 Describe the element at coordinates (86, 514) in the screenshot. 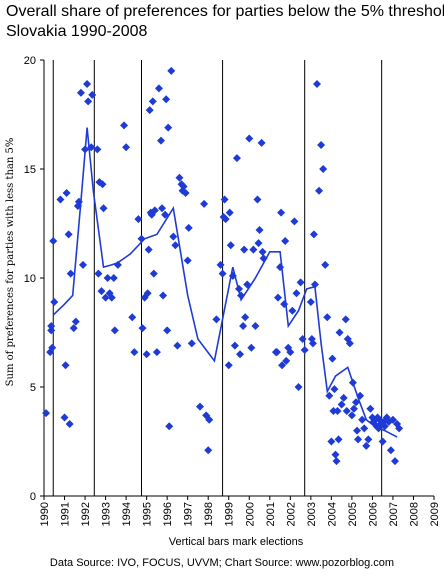

I see `x-tick-label: 1992` at that location.